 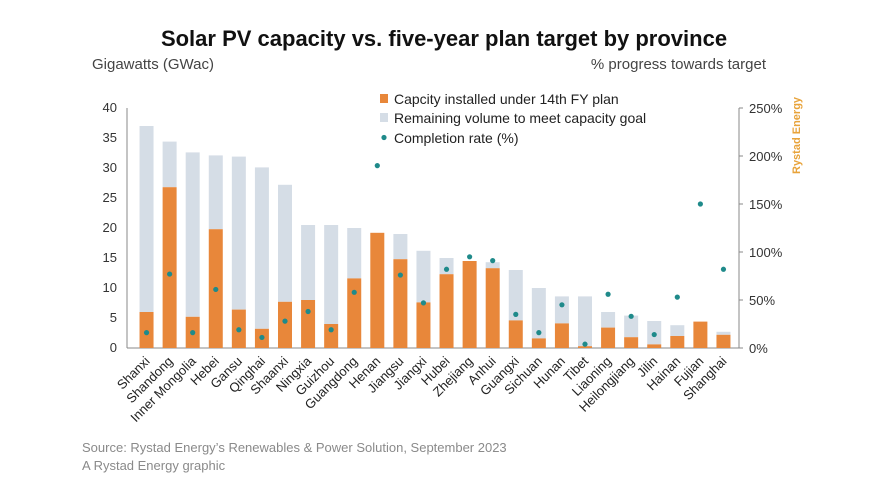 I want to click on right-tick-label: 250%, so click(x=766, y=108).